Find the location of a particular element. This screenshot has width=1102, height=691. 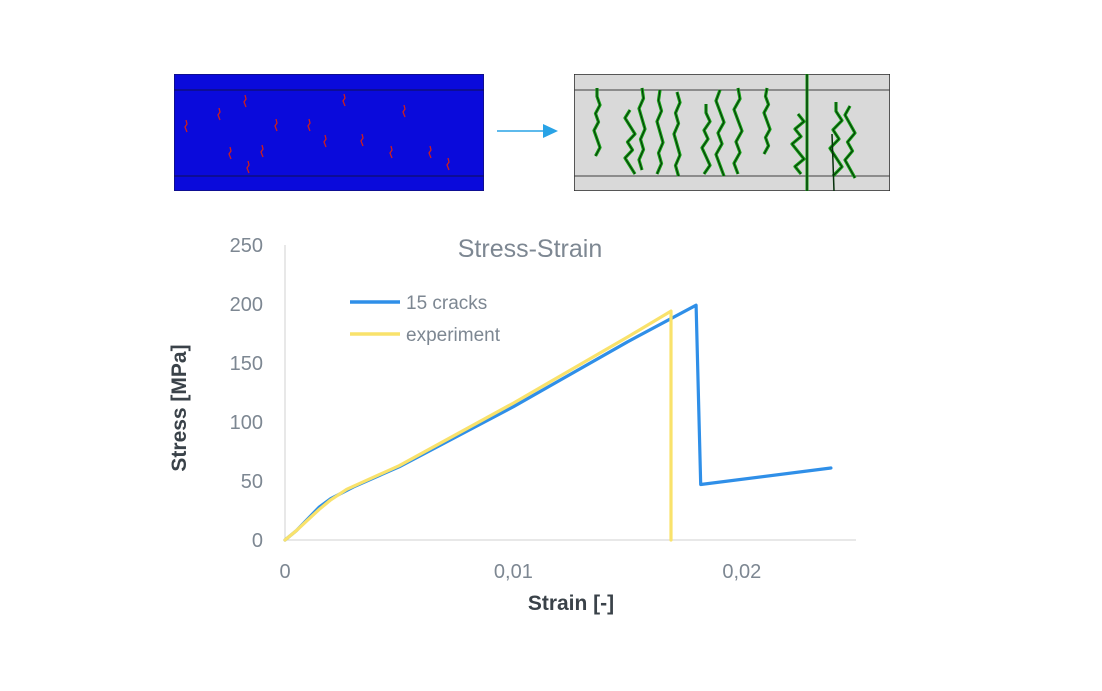

initial-crack-seeds is located at coordinates (317, 133).